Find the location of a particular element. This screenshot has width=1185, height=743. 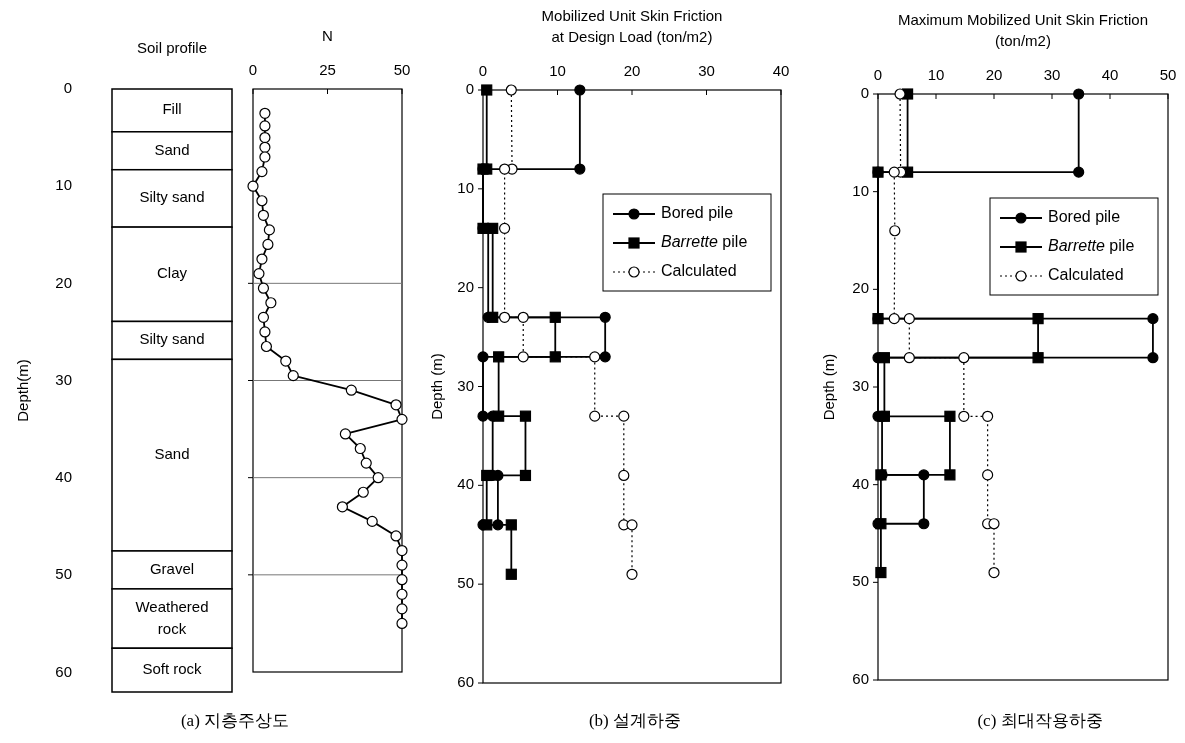

chart-title: Soil profile is located at coordinates (172, 47).